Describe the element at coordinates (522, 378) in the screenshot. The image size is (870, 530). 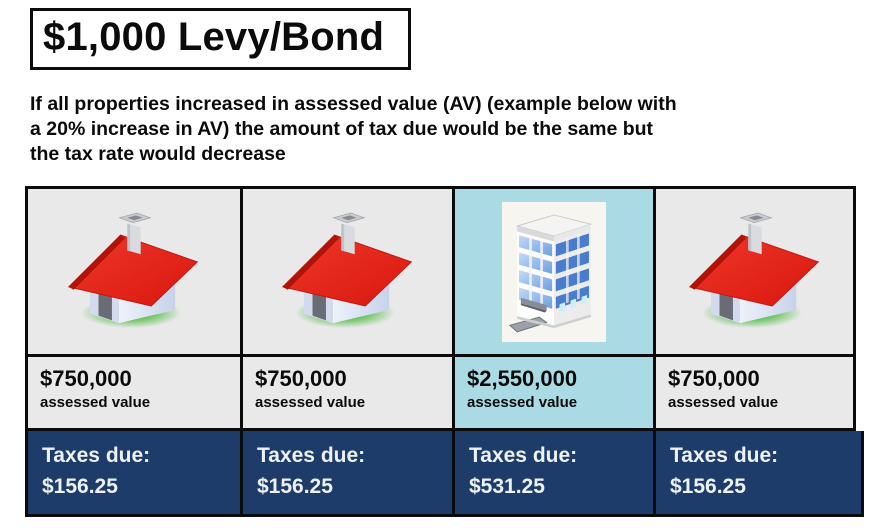
I see `assessed-value: $2,550,000` at that location.